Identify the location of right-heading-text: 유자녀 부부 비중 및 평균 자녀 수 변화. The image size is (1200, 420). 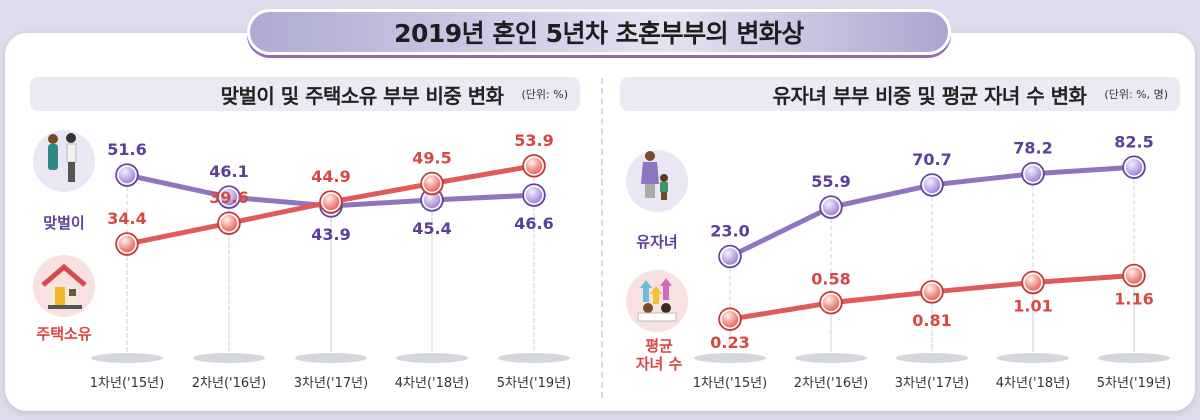
(929, 95).